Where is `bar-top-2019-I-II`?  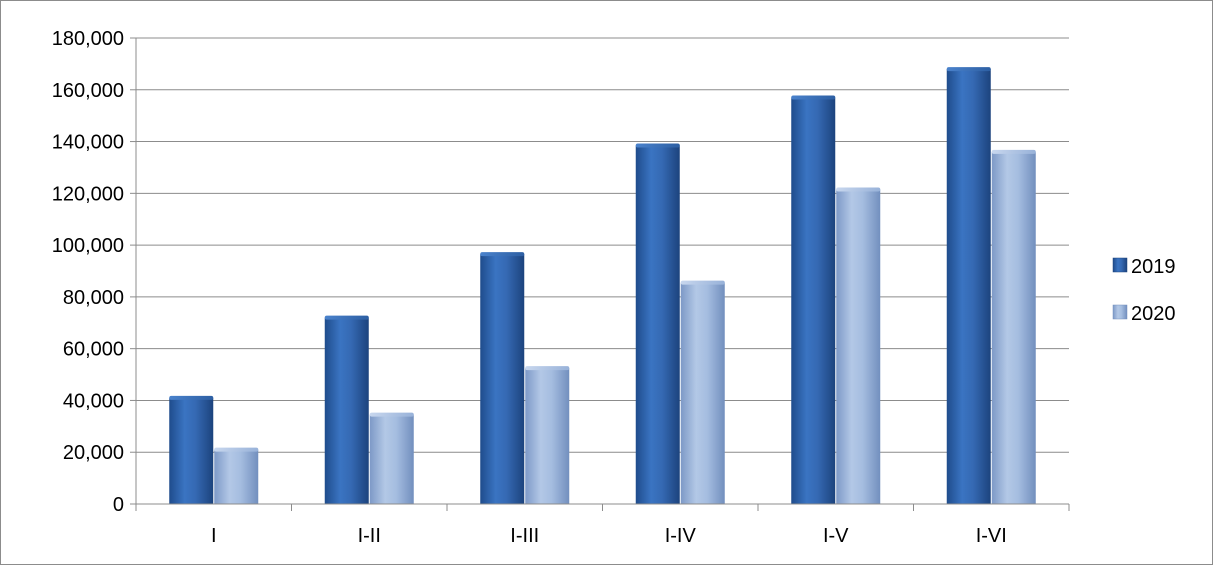
bar-top-2019-I-II is located at coordinates (346, 317).